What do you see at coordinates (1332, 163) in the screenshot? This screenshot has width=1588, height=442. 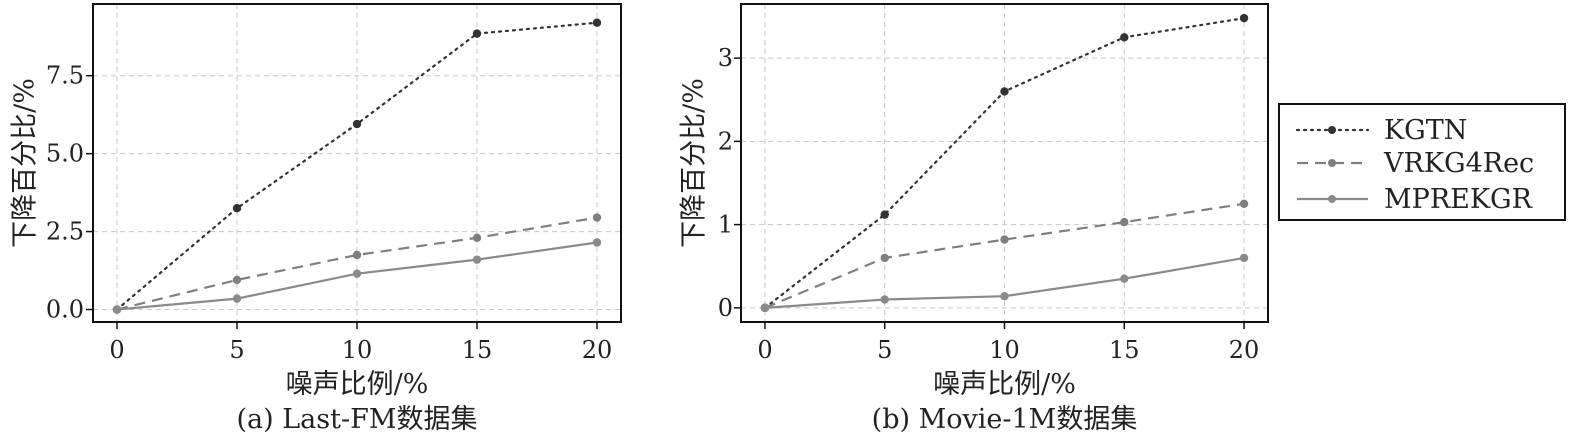 I see `legend-marker-vrkg4rec` at bounding box center [1332, 163].